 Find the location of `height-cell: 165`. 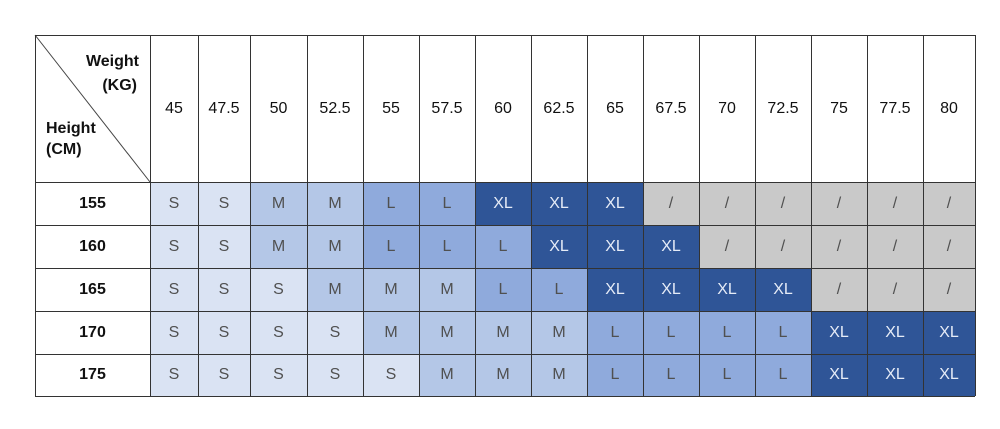

height-cell: 165 is located at coordinates (92, 289).